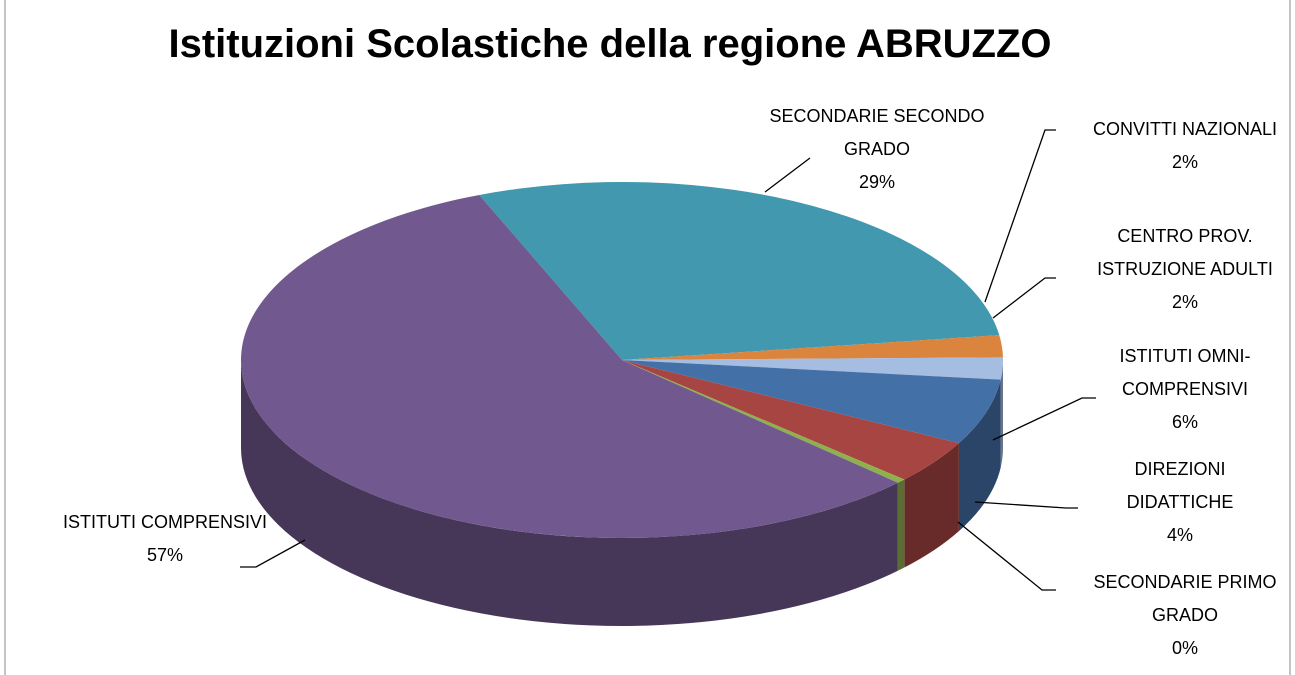 Image resolution: width=1295 pixels, height=675 pixels. What do you see at coordinates (877, 132) in the screenshot?
I see `category-label: SECONDARIE SECONDO GRADO` at bounding box center [877, 132].